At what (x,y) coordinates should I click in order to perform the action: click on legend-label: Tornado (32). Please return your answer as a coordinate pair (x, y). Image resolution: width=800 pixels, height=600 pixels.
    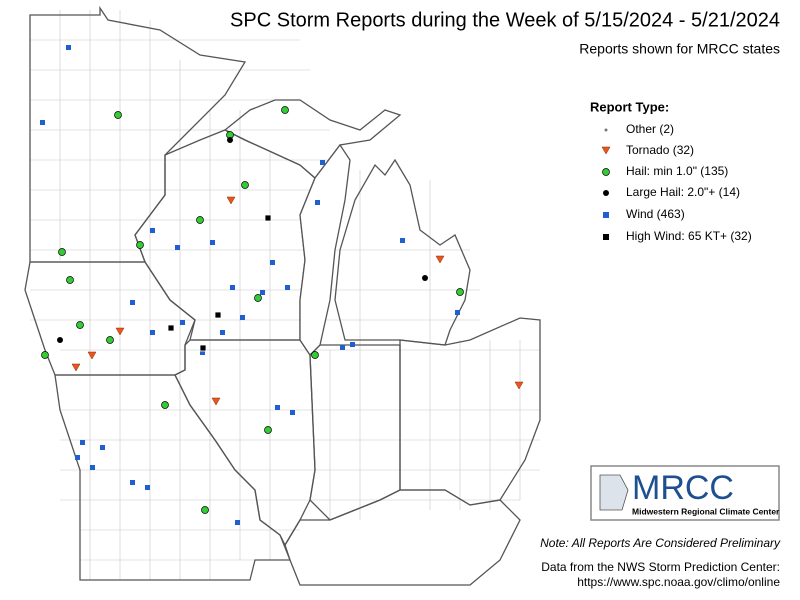
    Looking at the image, I should click on (660, 150).